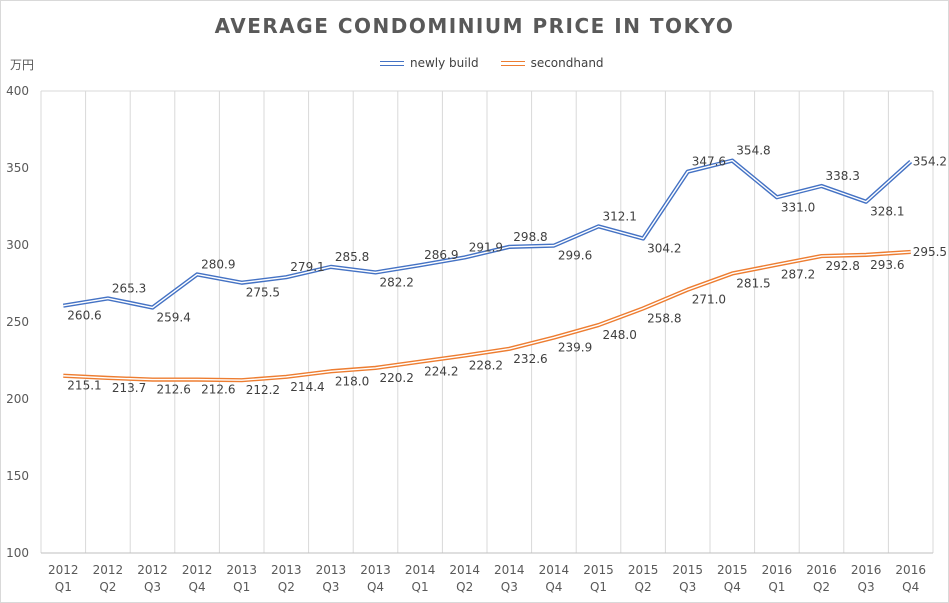 This screenshot has height=603, width=949. What do you see at coordinates (444, 63) in the screenshot?
I see `legend-label-newly-build: newly build` at bounding box center [444, 63].